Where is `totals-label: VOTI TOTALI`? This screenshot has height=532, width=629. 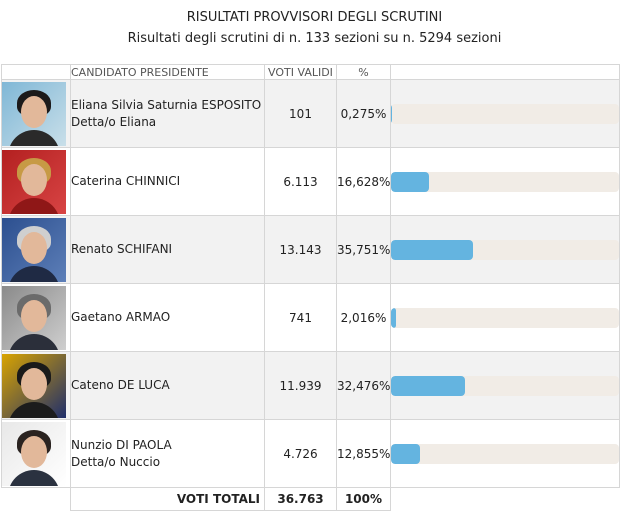
totals-label: VOTI TOTALI is located at coordinates (167, 499).